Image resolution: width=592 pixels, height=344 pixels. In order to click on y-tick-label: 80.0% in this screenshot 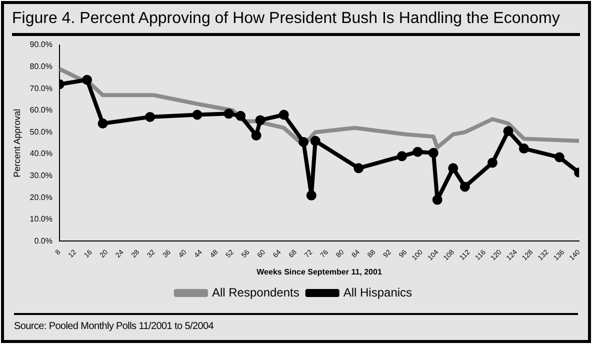, I will do `click(41, 67)`.